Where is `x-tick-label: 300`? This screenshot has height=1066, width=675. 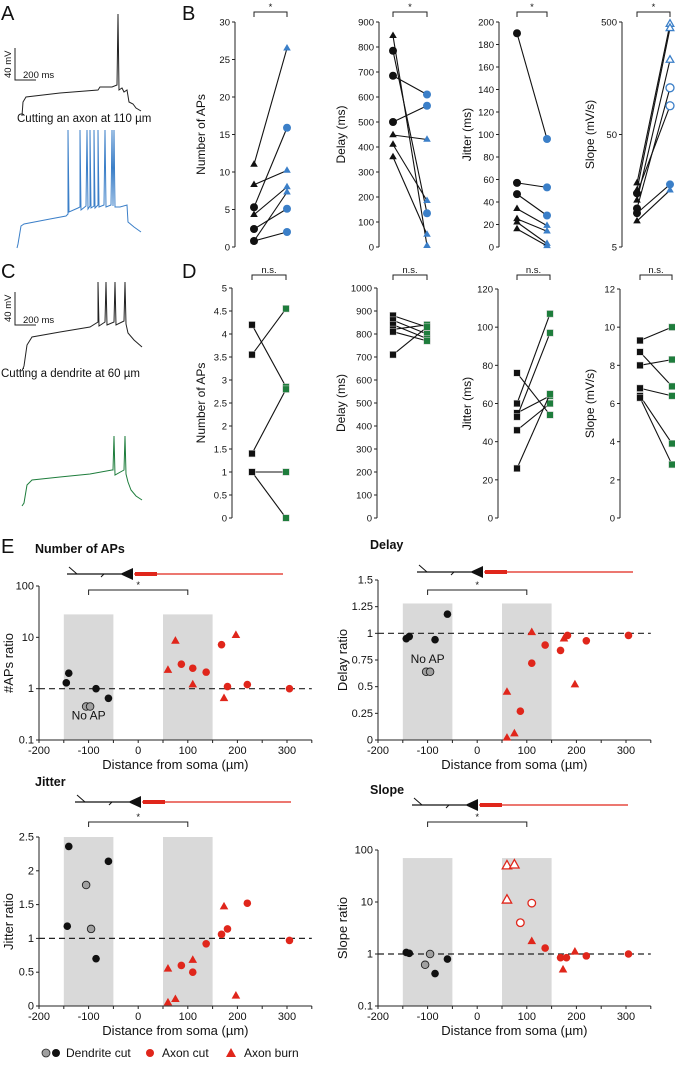
x-tick-label: 300 is located at coordinates (626, 751).